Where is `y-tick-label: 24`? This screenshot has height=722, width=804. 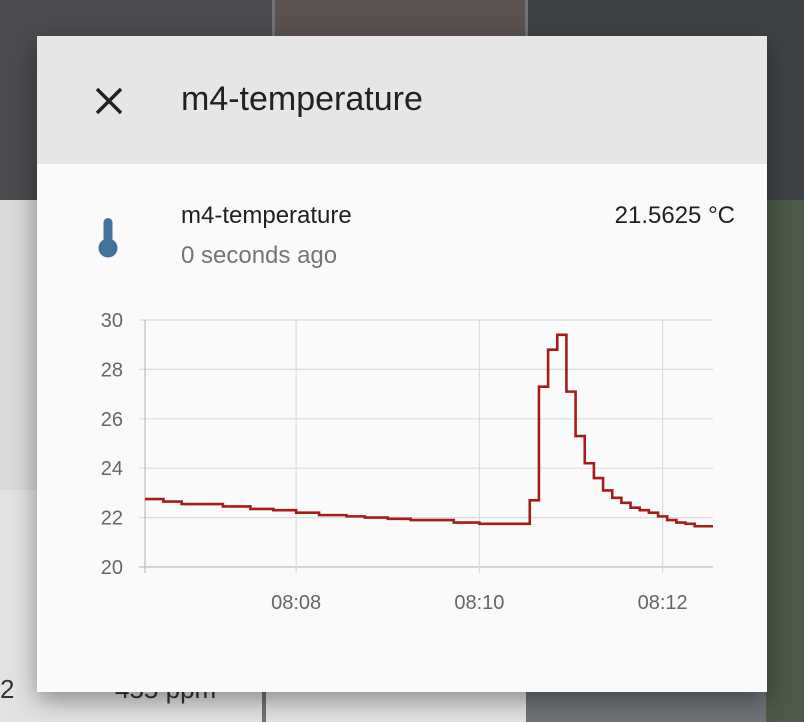 y-tick-label: 24 is located at coordinates (112, 469).